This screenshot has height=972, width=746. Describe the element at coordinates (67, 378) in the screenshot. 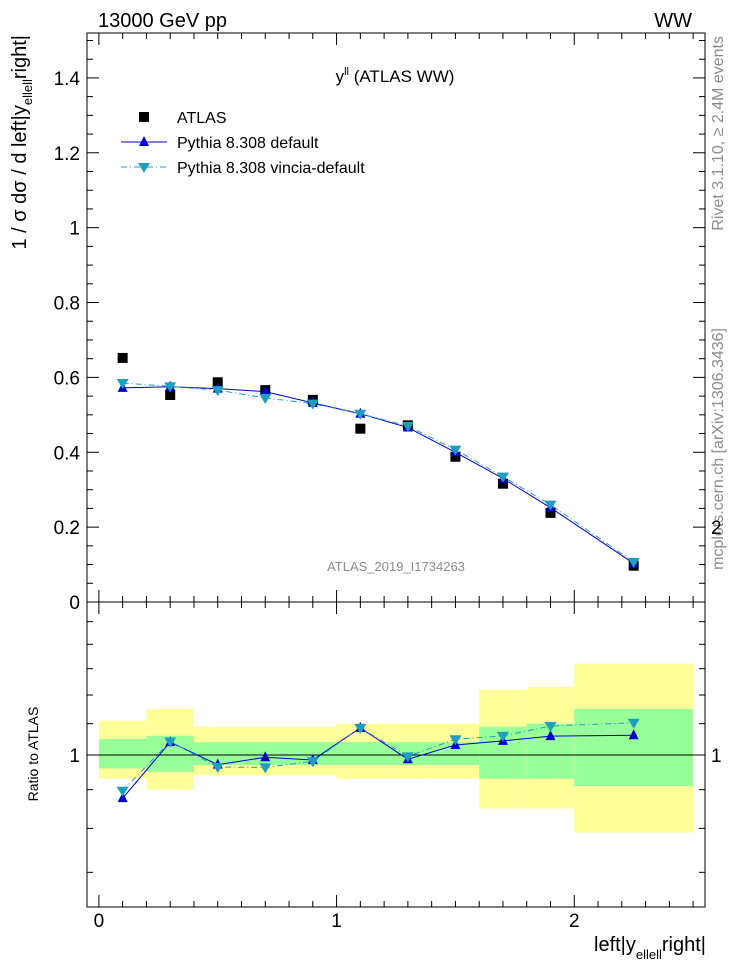

I see `main-y-tick-label: 0.6` at that location.